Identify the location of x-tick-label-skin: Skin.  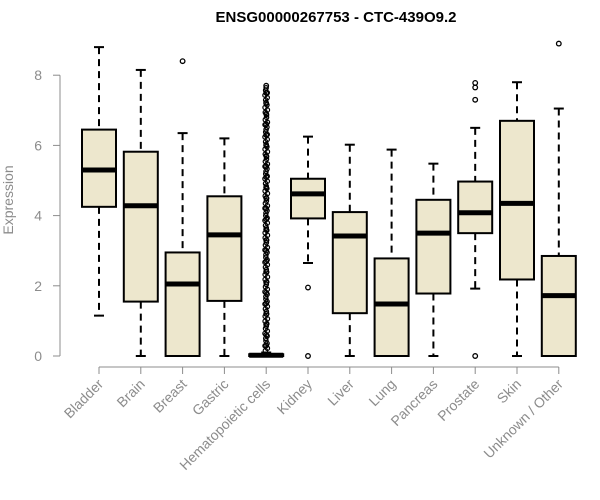
(509, 391).